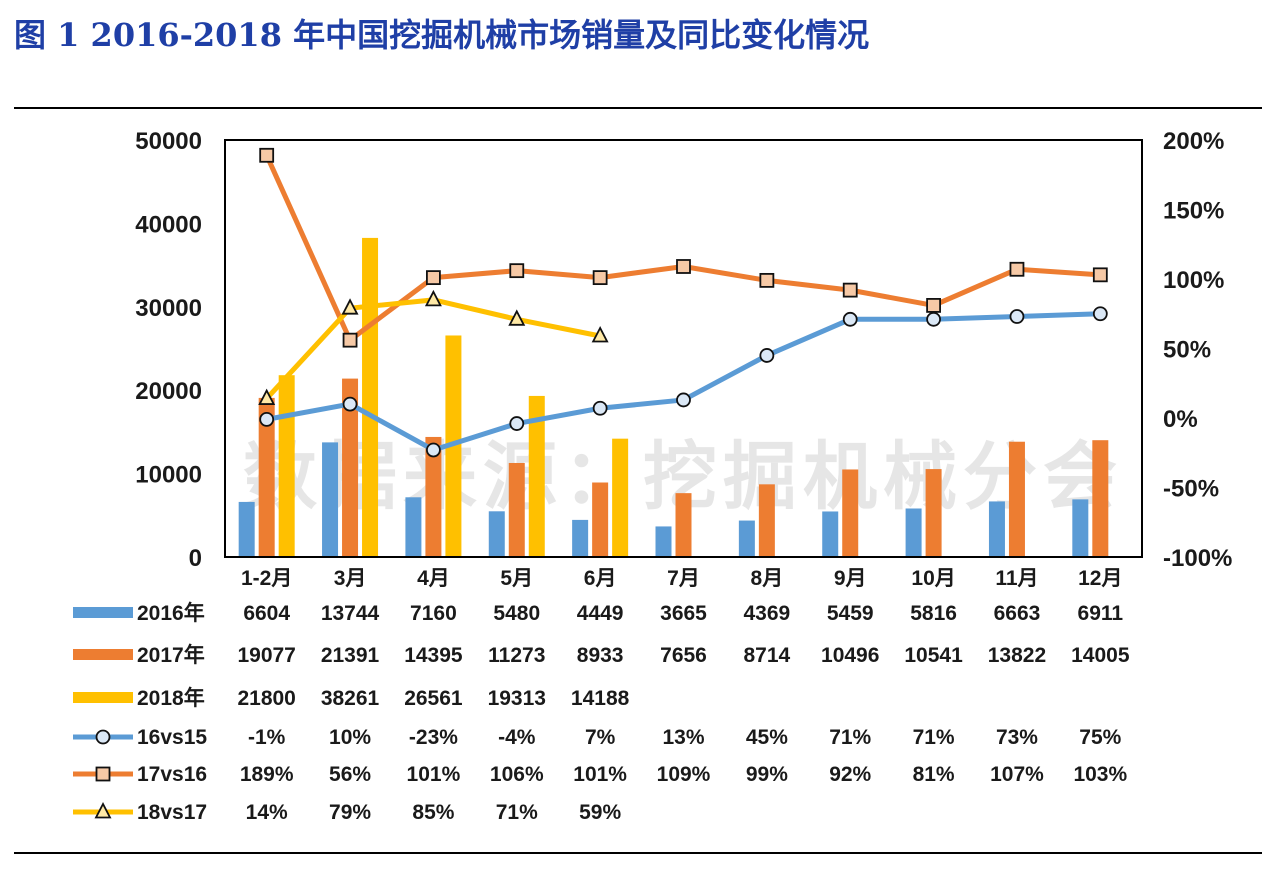 The image size is (1280, 870). Describe the element at coordinates (850, 578) in the screenshot. I see `x-tick-label: 9月` at that location.